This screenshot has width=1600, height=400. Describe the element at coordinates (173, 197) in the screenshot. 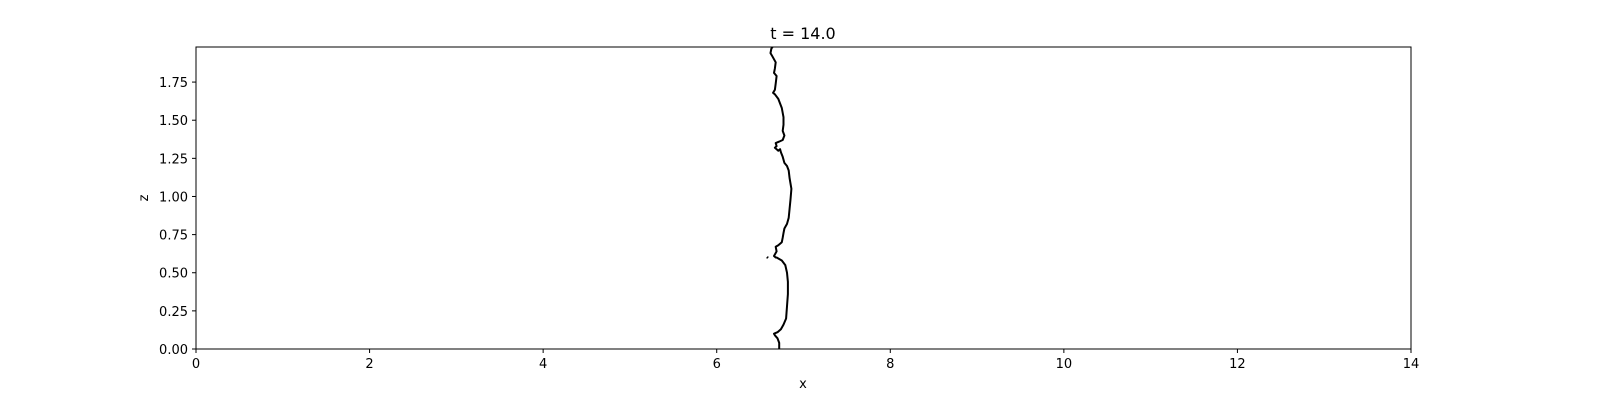

I see `y-tick-label: 1.00` at that location.